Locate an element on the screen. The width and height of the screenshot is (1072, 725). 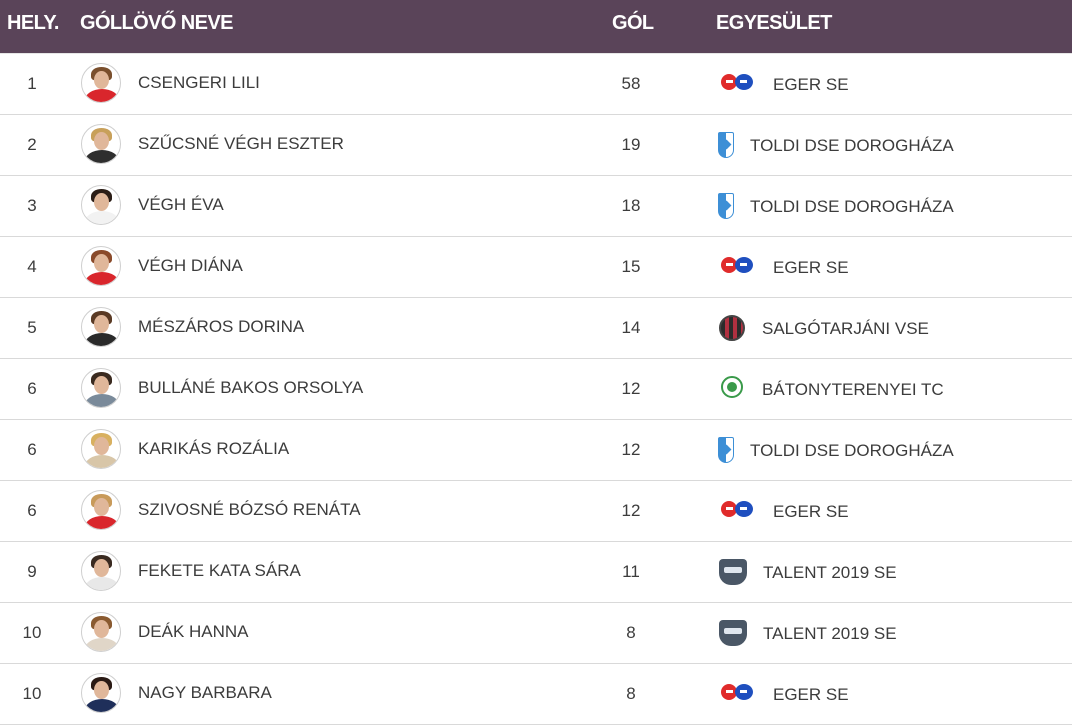
batonyterenyei-tc-logo-icon is located at coordinates (732, 387).